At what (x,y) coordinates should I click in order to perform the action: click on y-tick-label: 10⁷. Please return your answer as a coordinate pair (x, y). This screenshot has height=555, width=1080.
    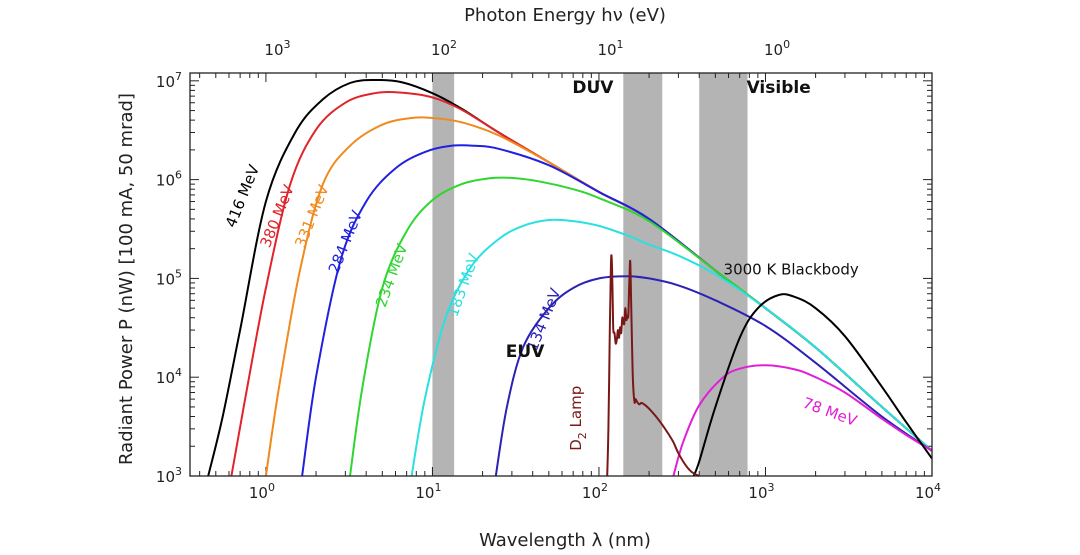
    Looking at the image, I should click on (169, 80).